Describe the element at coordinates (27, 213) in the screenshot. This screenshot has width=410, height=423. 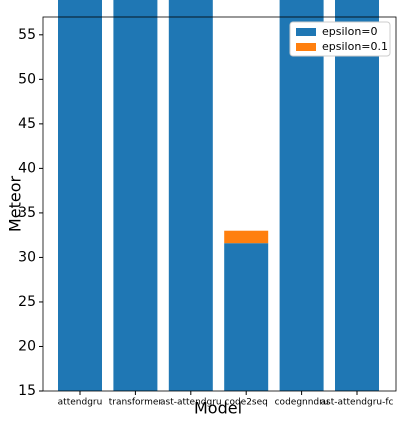
I see `y-tick-label: 35` at that location.